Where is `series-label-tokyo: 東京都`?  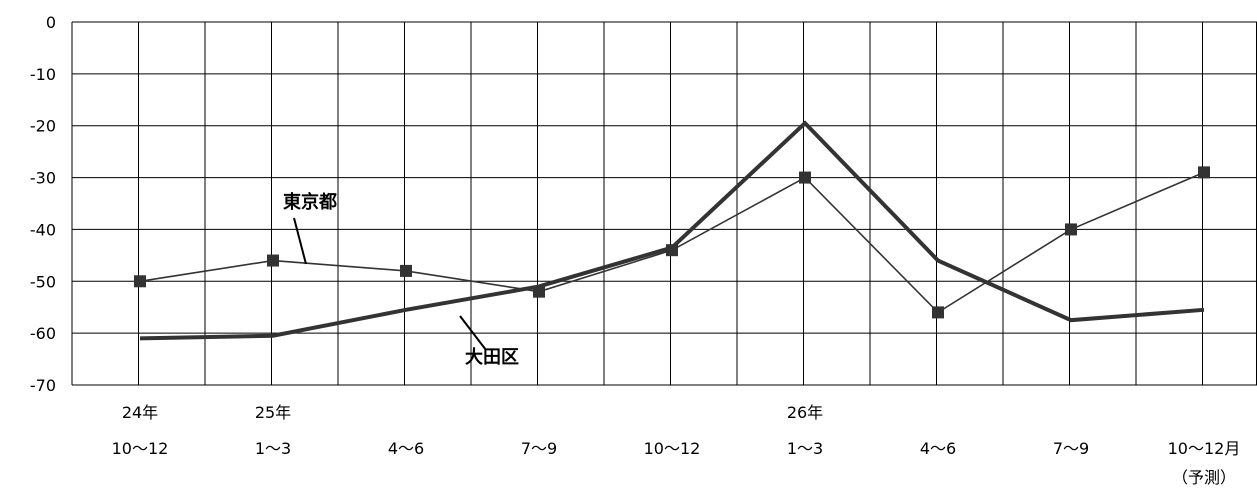
series-label-tokyo: 東京都 is located at coordinates (310, 202).